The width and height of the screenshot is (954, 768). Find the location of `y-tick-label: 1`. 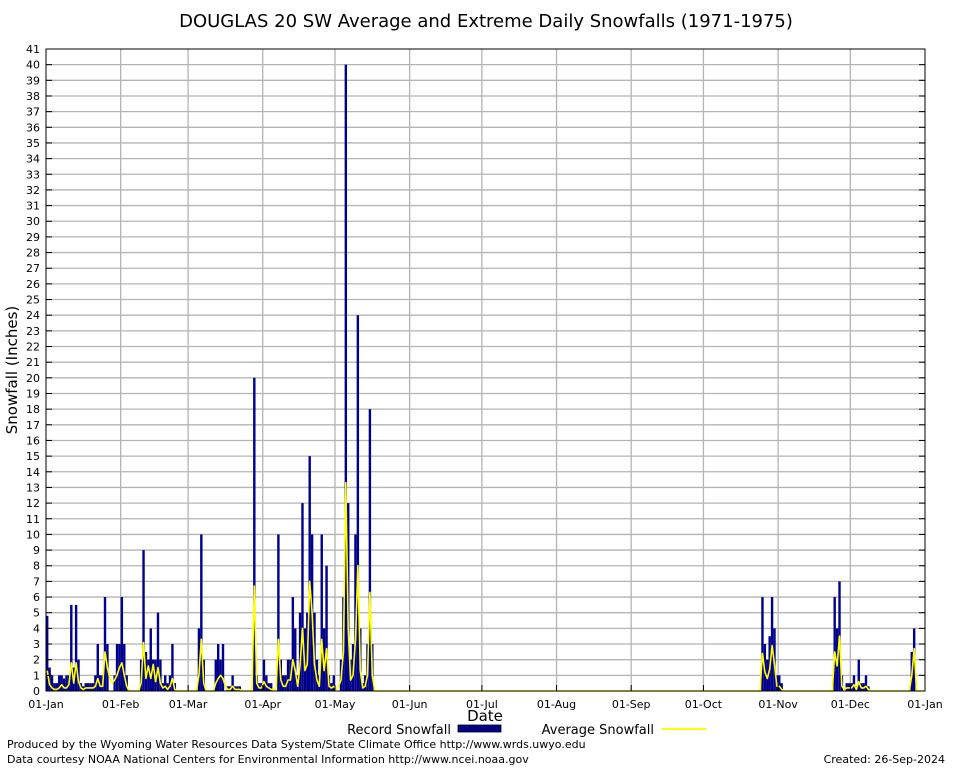

y-tick-label: 1 is located at coordinates (36, 675).